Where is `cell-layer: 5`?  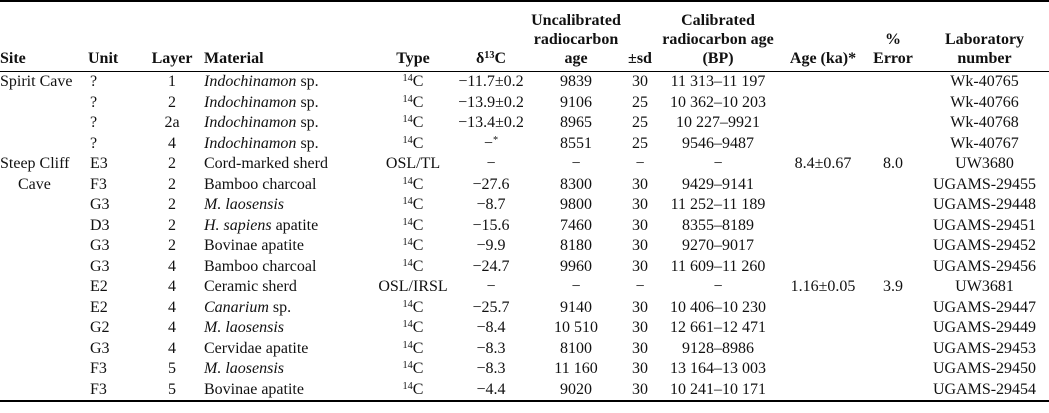 cell-layer: 5 is located at coordinates (172, 368).